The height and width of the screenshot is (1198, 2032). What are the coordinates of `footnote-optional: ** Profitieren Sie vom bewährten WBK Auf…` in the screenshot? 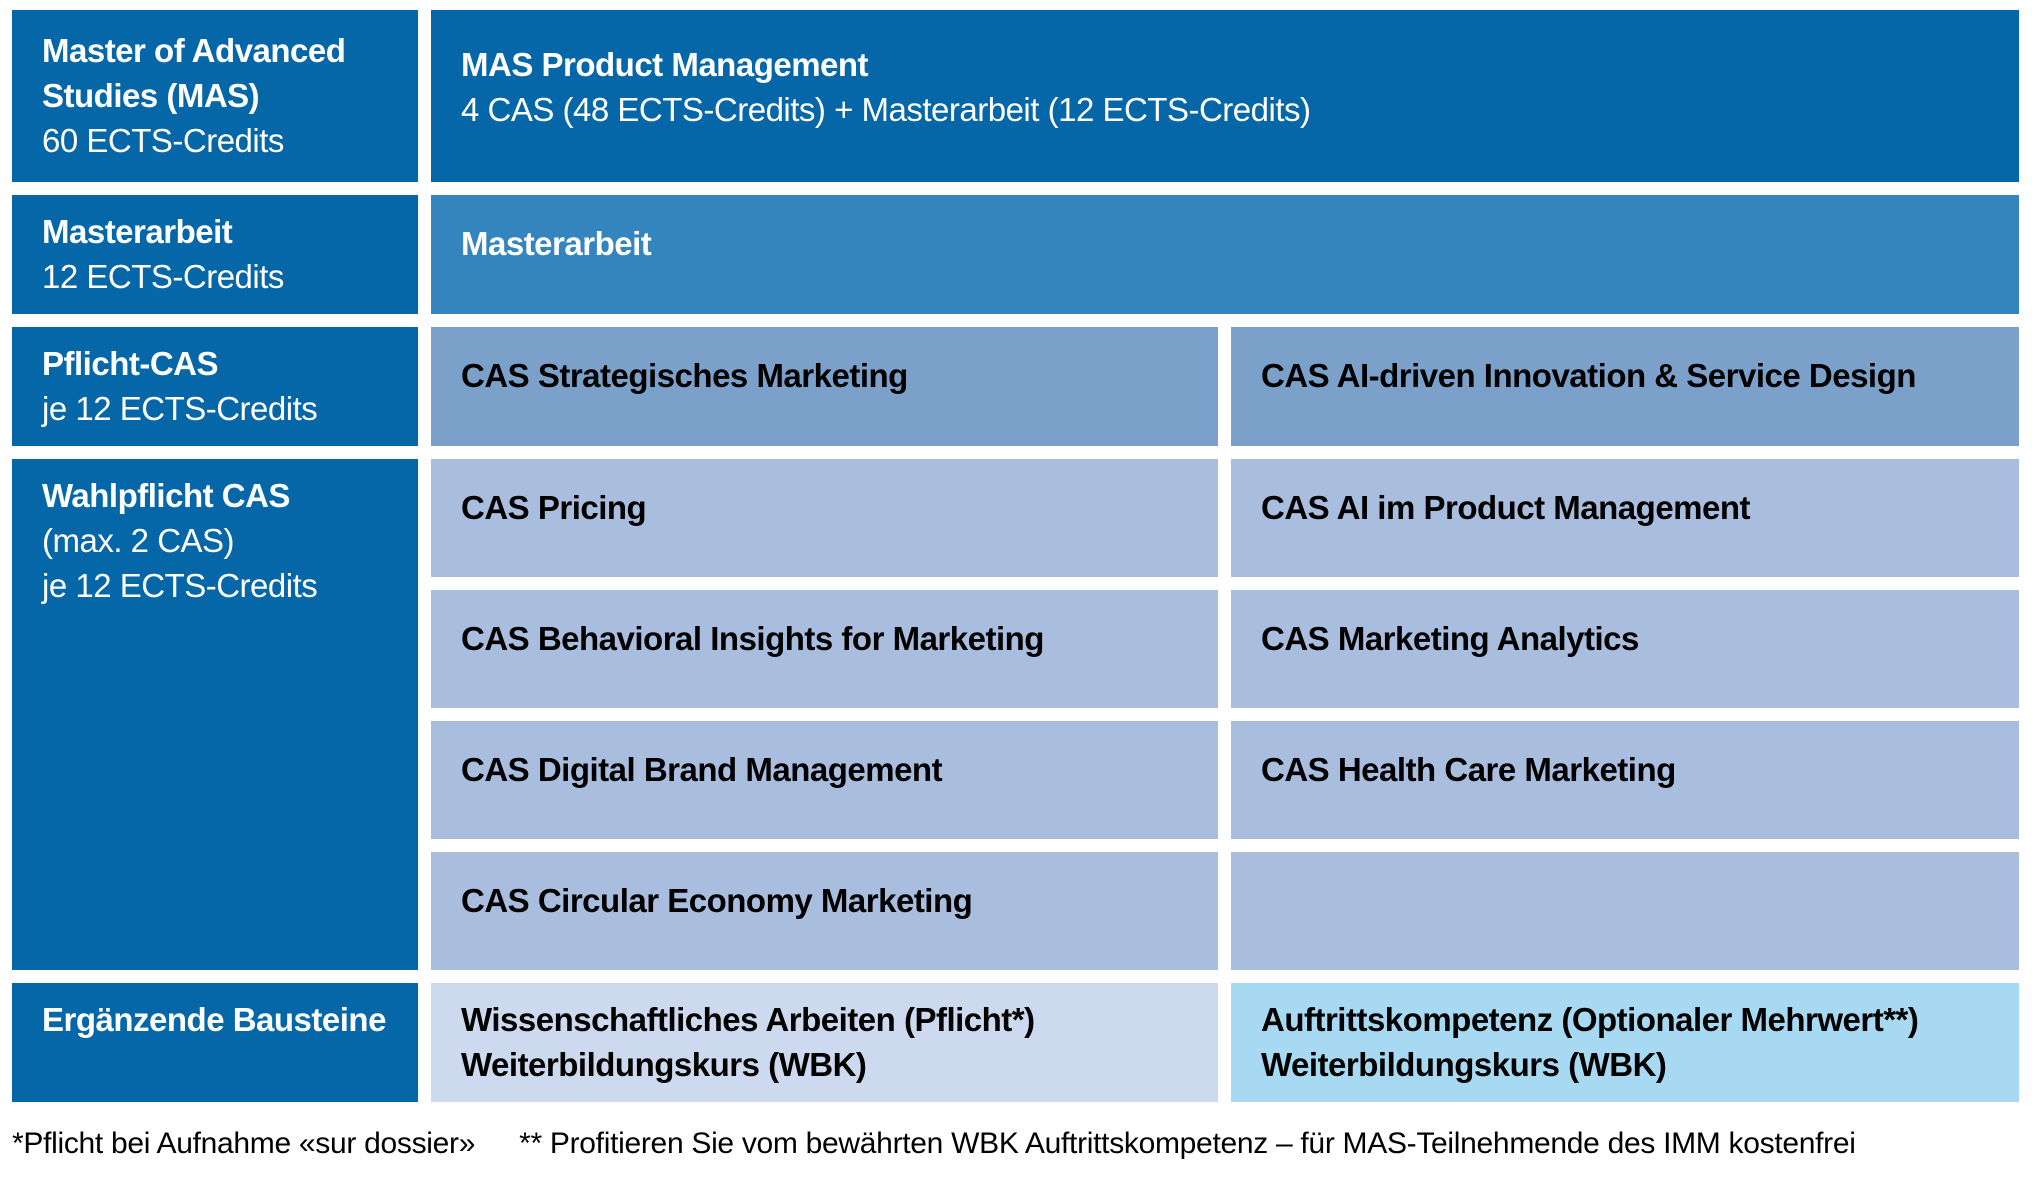 It's located at (1187, 1143).